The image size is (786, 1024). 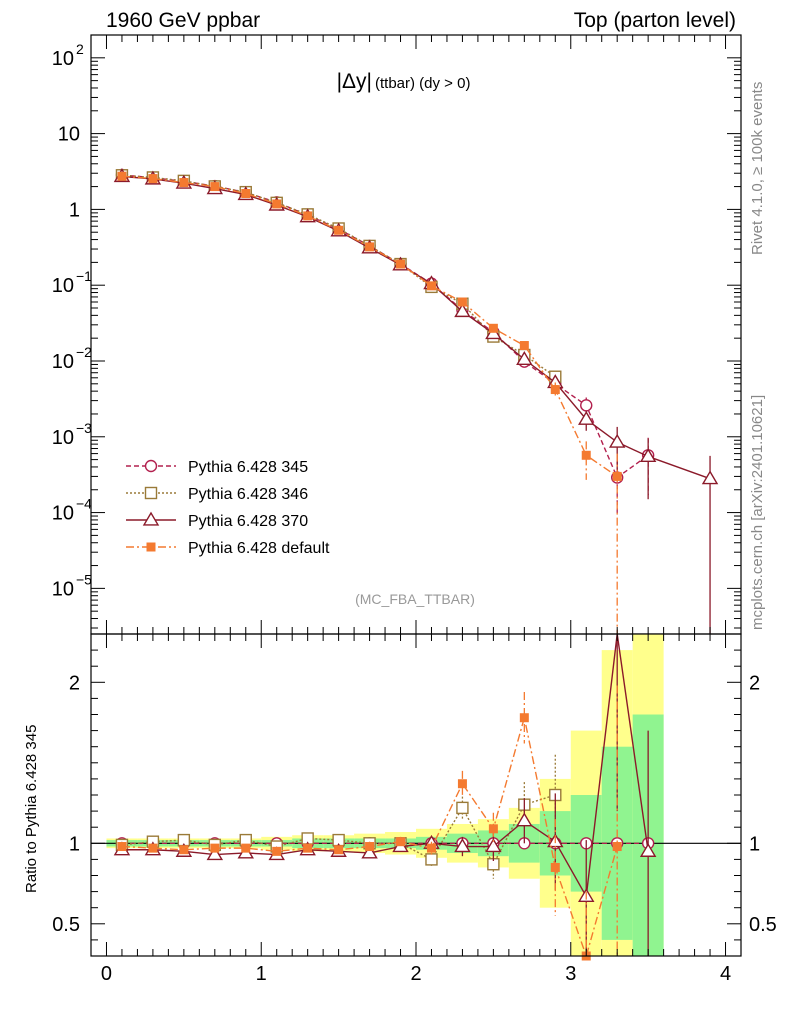 I want to click on header-process: Top (parton level), so click(x=655, y=20).